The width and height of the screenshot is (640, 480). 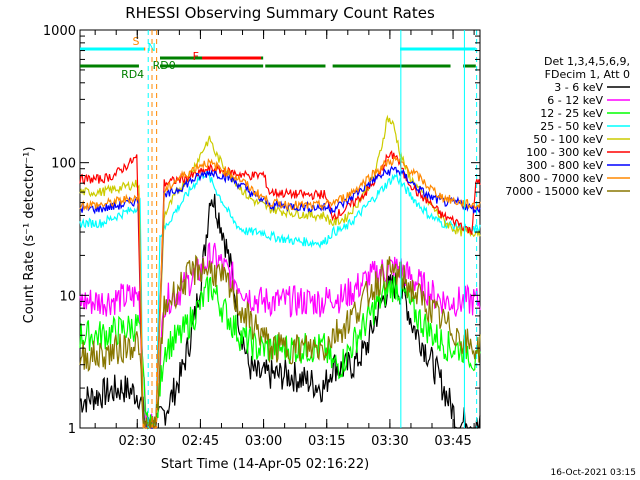 I want to click on x-tick-label: 03:00, so click(x=263, y=441).